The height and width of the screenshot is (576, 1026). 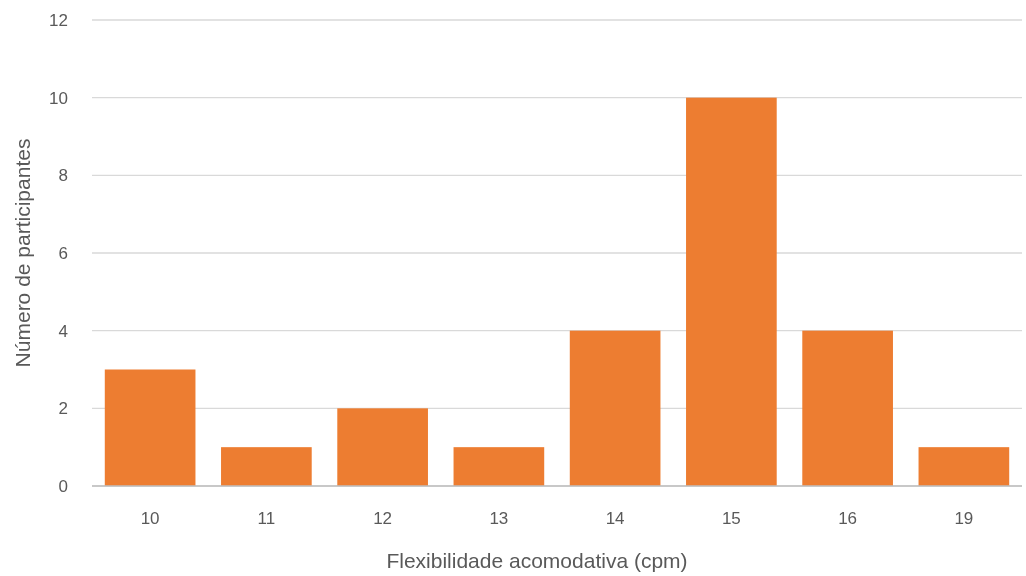 What do you see at coordinates (63, 409) in the screenshot?
I see `y-tick-label: 2` at bounding box center [63, 409].